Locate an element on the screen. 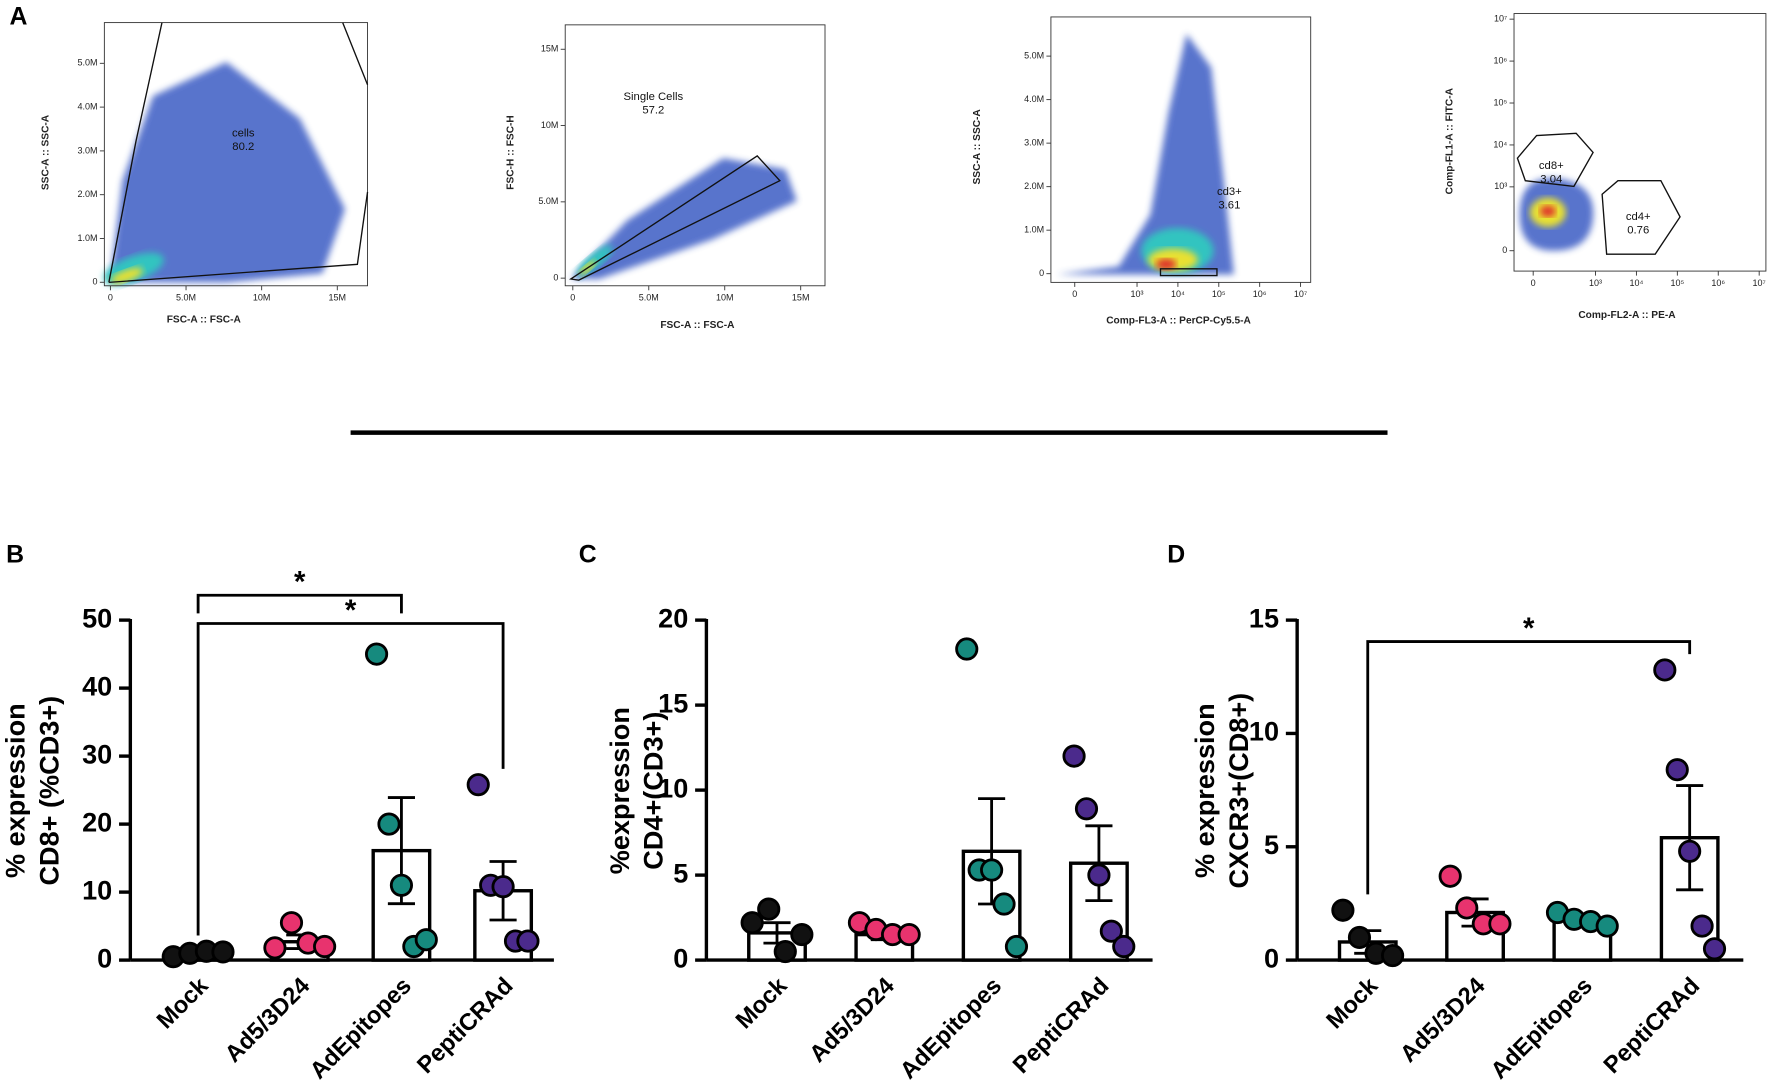  x-tick-label: 10⁴ is located at coordinates (1178, 294).